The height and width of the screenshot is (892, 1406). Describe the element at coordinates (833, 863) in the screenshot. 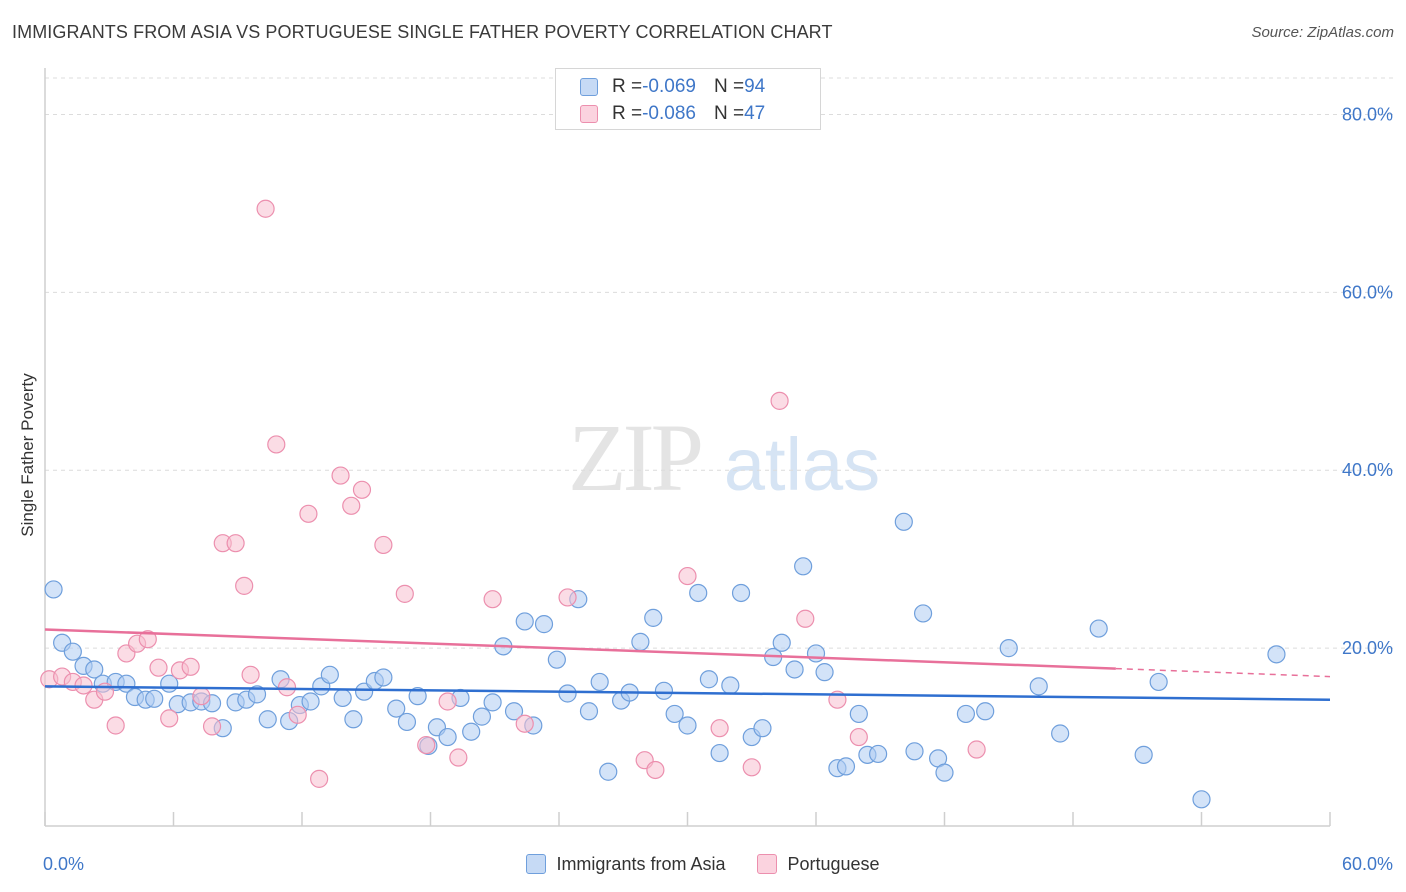

I see `legend-label-portuguese: Portuguese` at that location.